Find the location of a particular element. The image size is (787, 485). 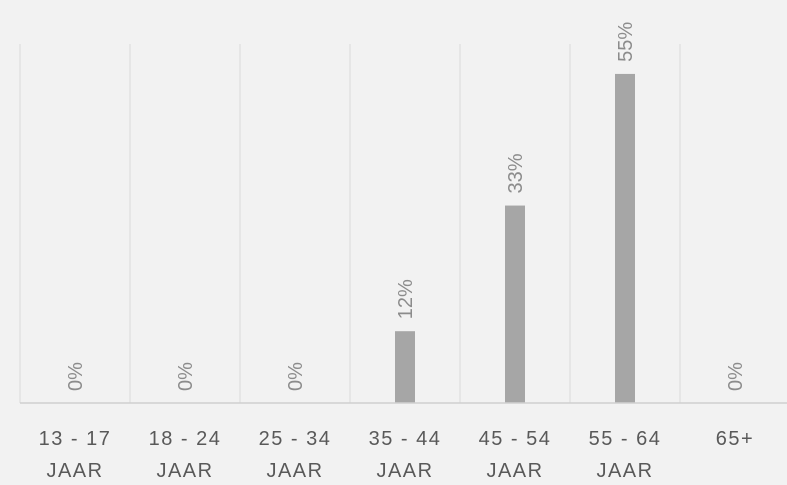

tick-label-5-line-2: JAAR is located at coordinates (624, 471).